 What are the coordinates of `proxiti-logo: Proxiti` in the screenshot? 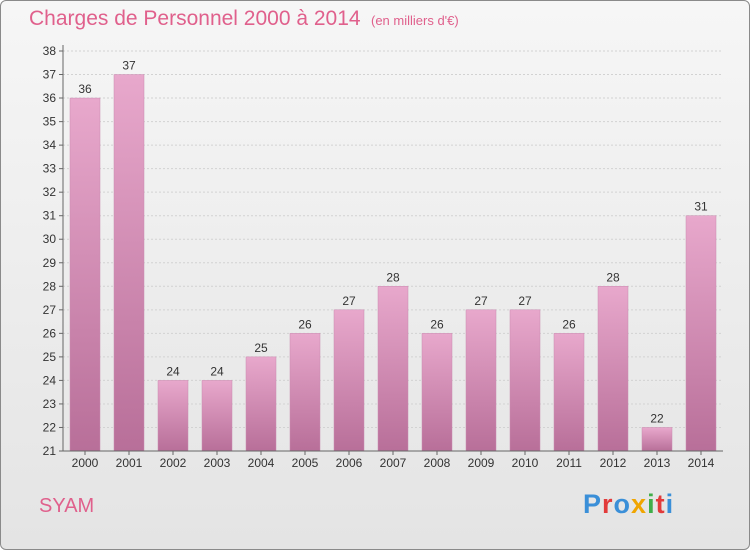 It's located at (628, 504).